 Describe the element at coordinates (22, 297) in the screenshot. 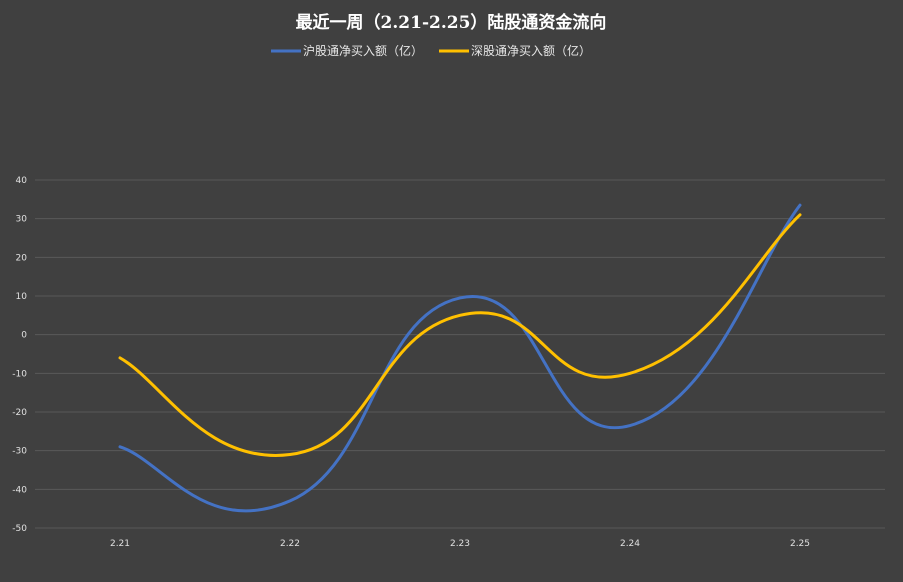

I see `y-tick-label: 10` at that location.